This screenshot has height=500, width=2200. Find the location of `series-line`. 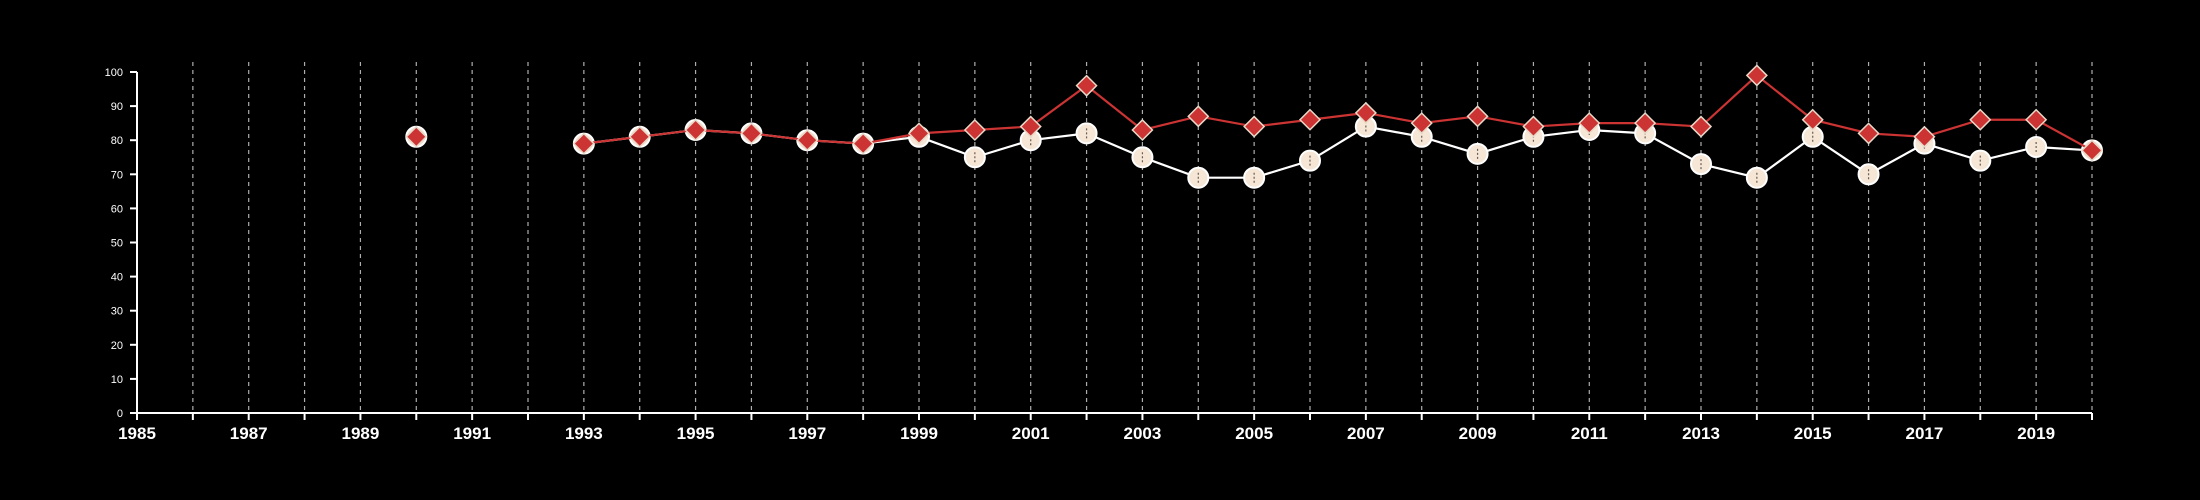

series-line is located at coordinates (1338, 112).